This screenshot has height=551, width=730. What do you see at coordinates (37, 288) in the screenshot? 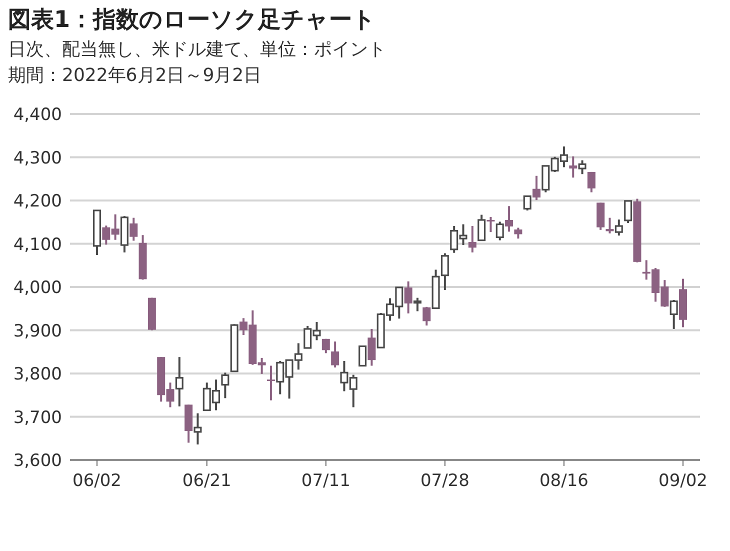
I see `y-tick-label: 4,000` at bounding box center [37, 288].